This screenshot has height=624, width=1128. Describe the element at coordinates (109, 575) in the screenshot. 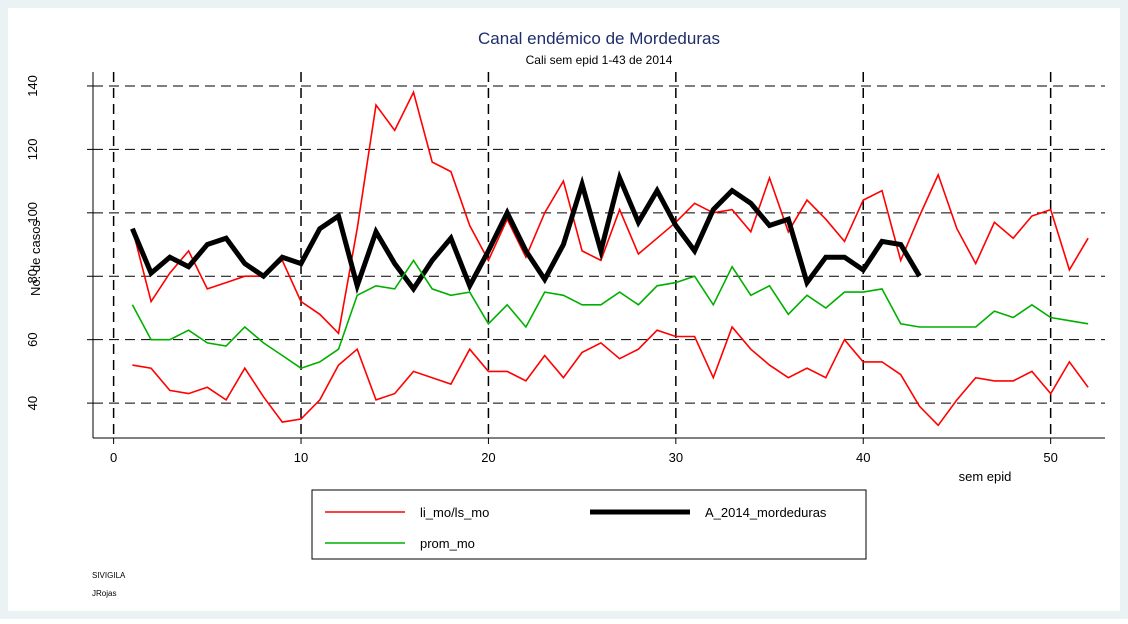

I see `note: SIVIGILA` at that location.